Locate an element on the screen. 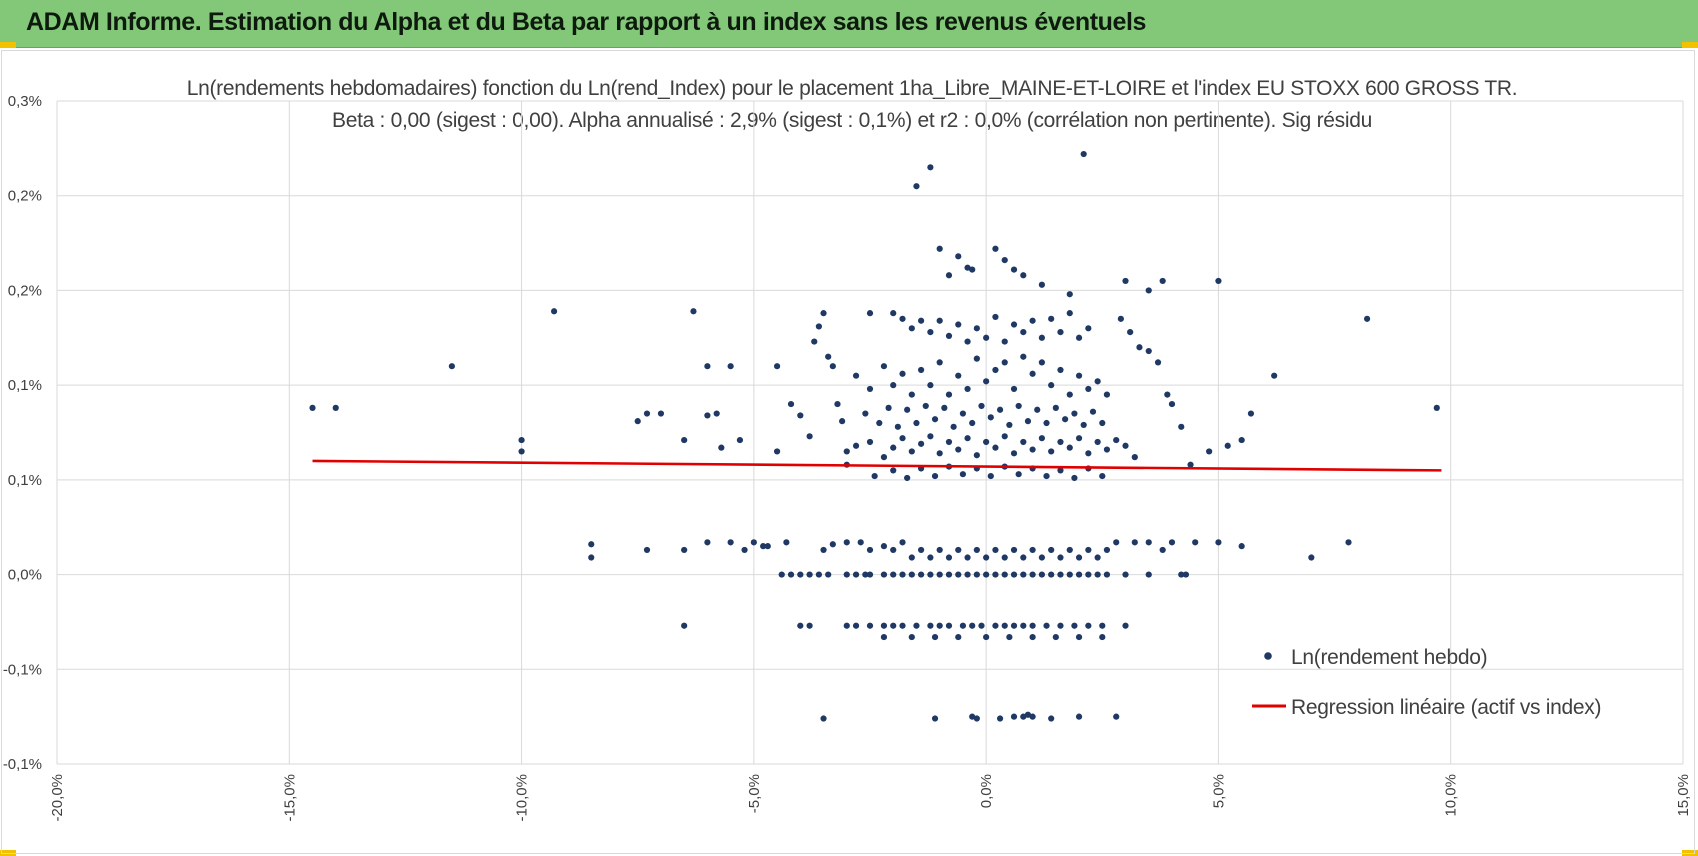 This screenshot has height=856, width=1698. legend-label-regression: Regression linéaire (actif vs index) is located at coordinates (1446, 707).